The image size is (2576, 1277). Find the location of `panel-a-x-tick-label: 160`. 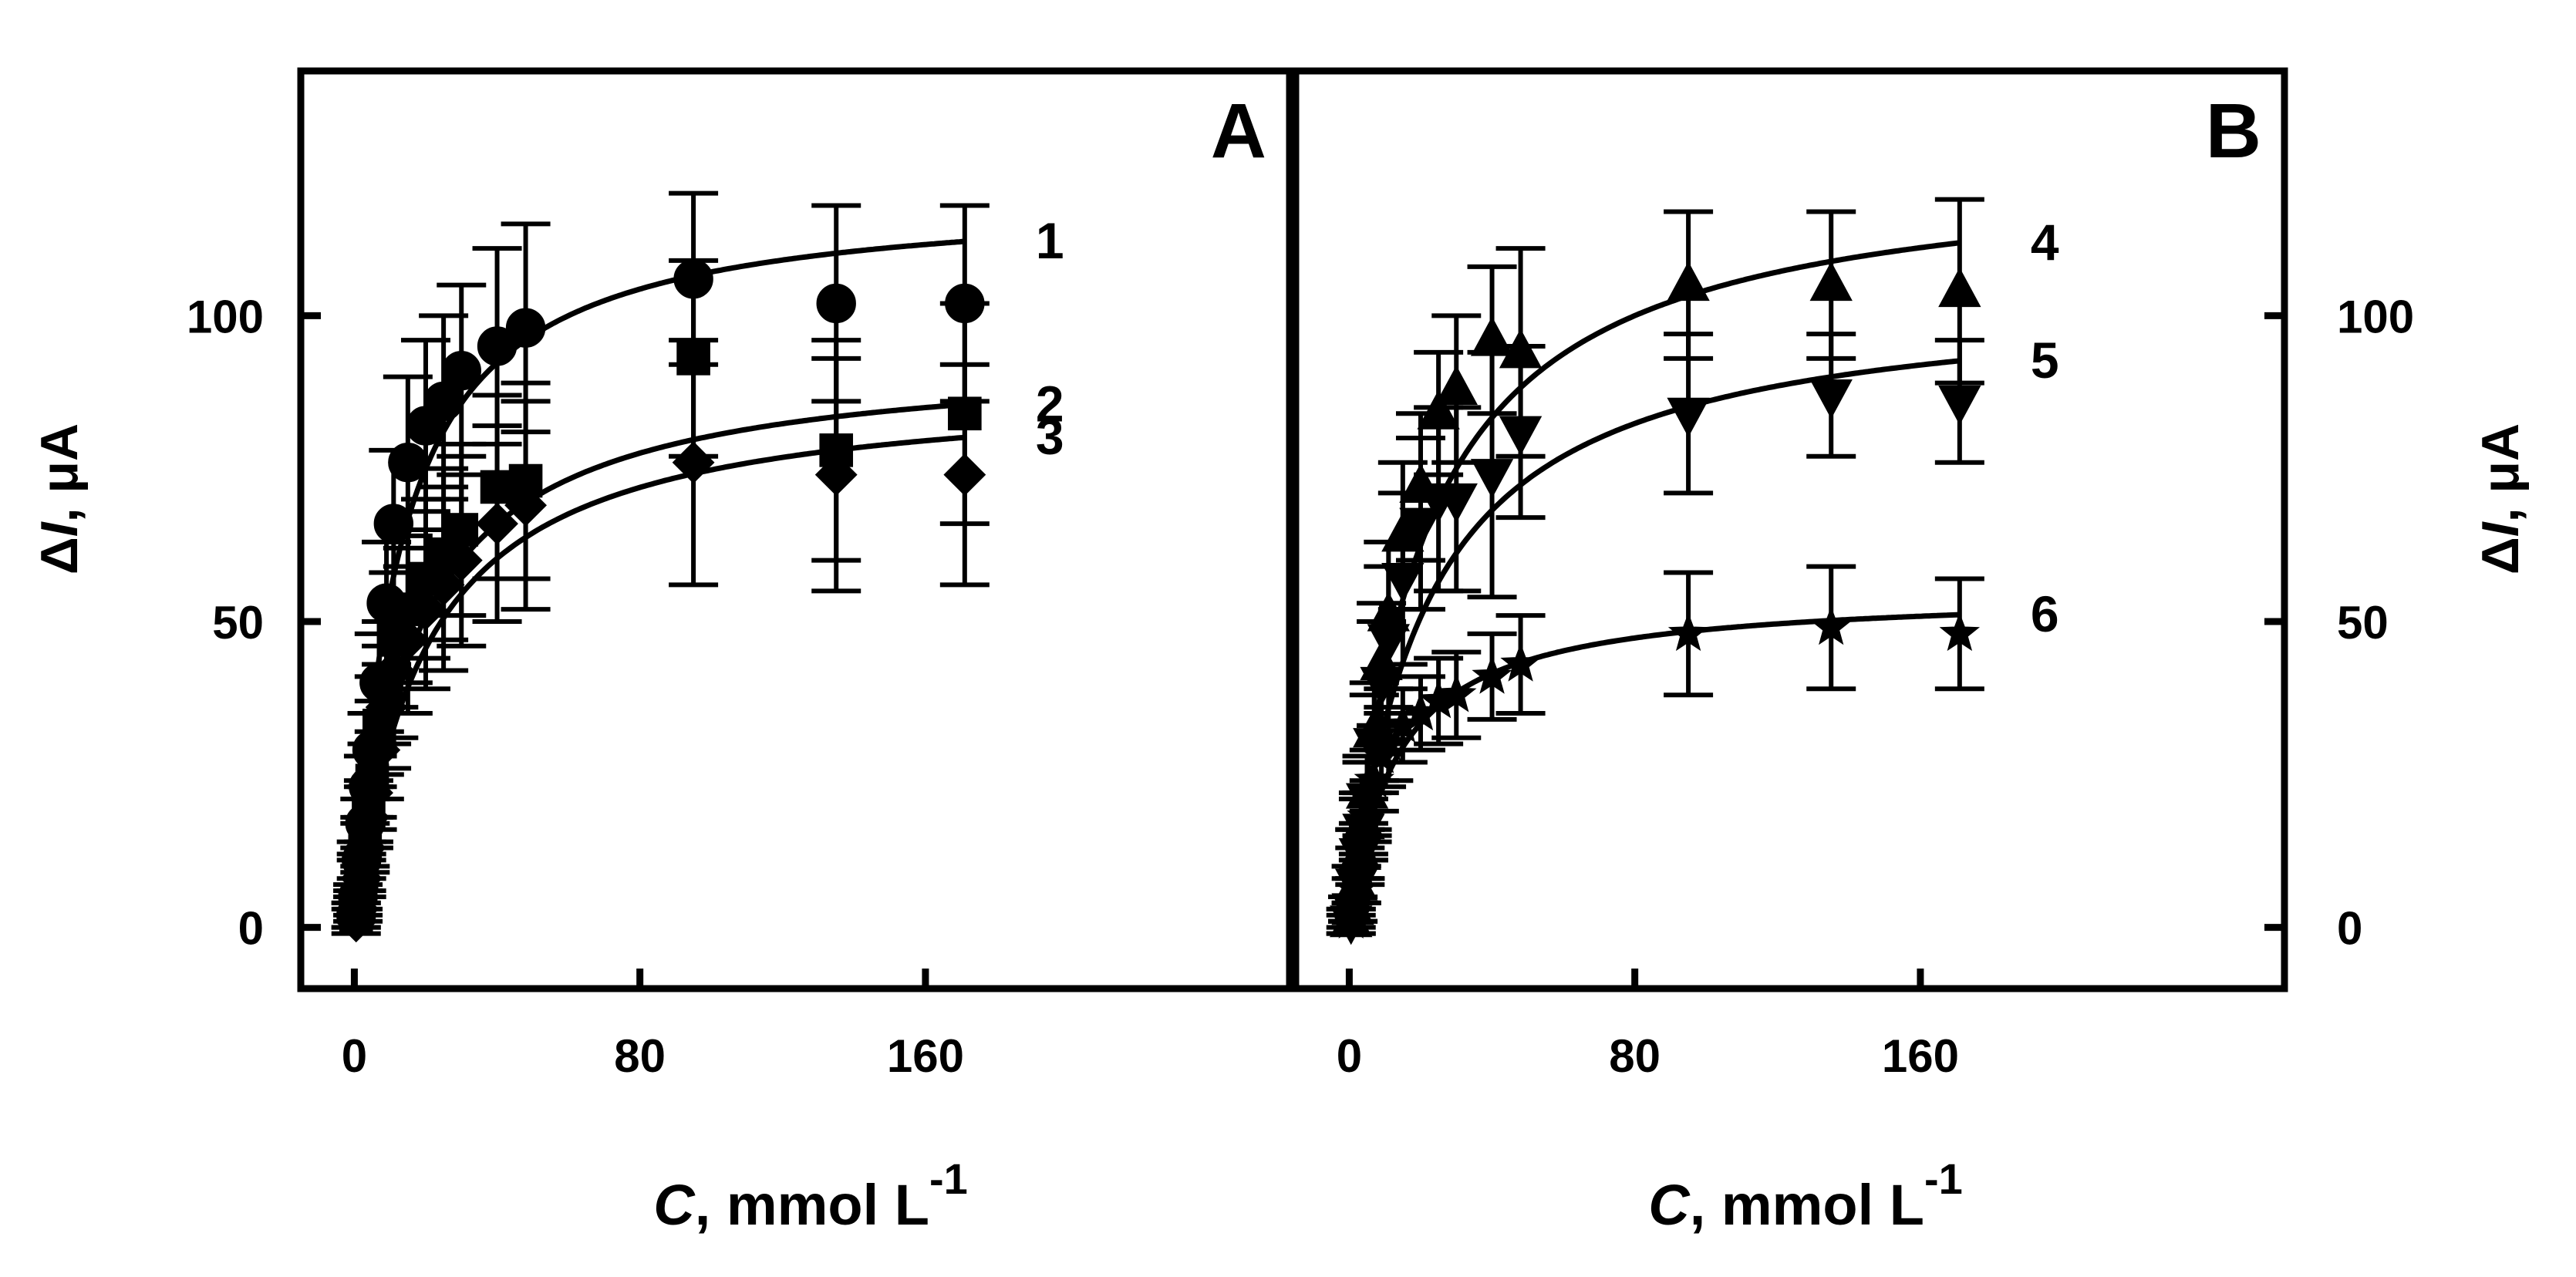

panel-a-x-tick-label: 160 is located at coordinates (925, 1056).